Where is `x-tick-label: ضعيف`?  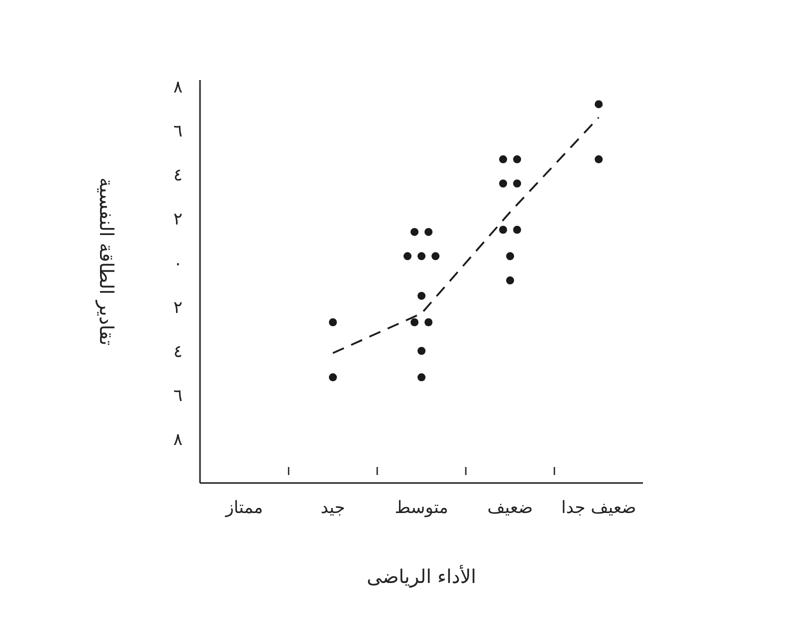
x-tick-label: ضعيف is located at coordinates (510, 508).